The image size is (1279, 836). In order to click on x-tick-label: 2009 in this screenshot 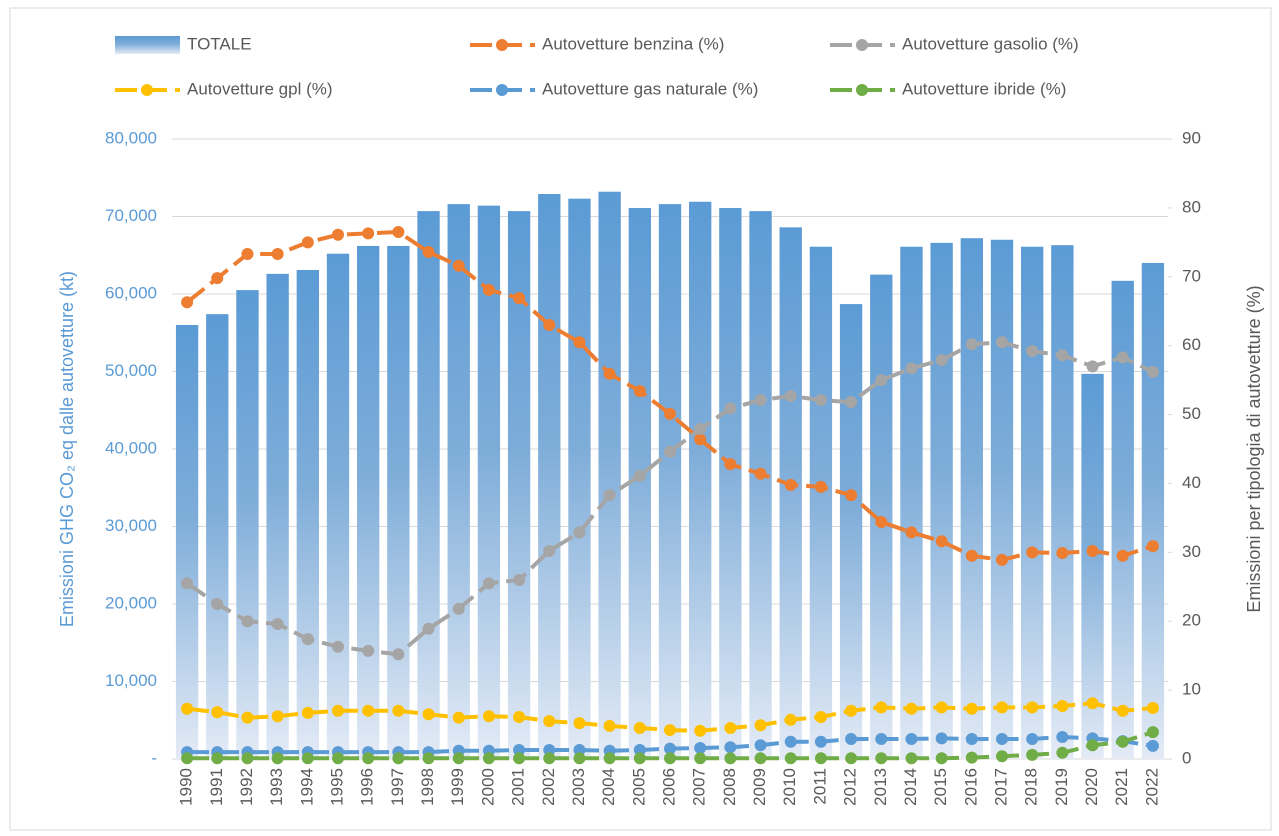, I will do `click(759, 787)`.